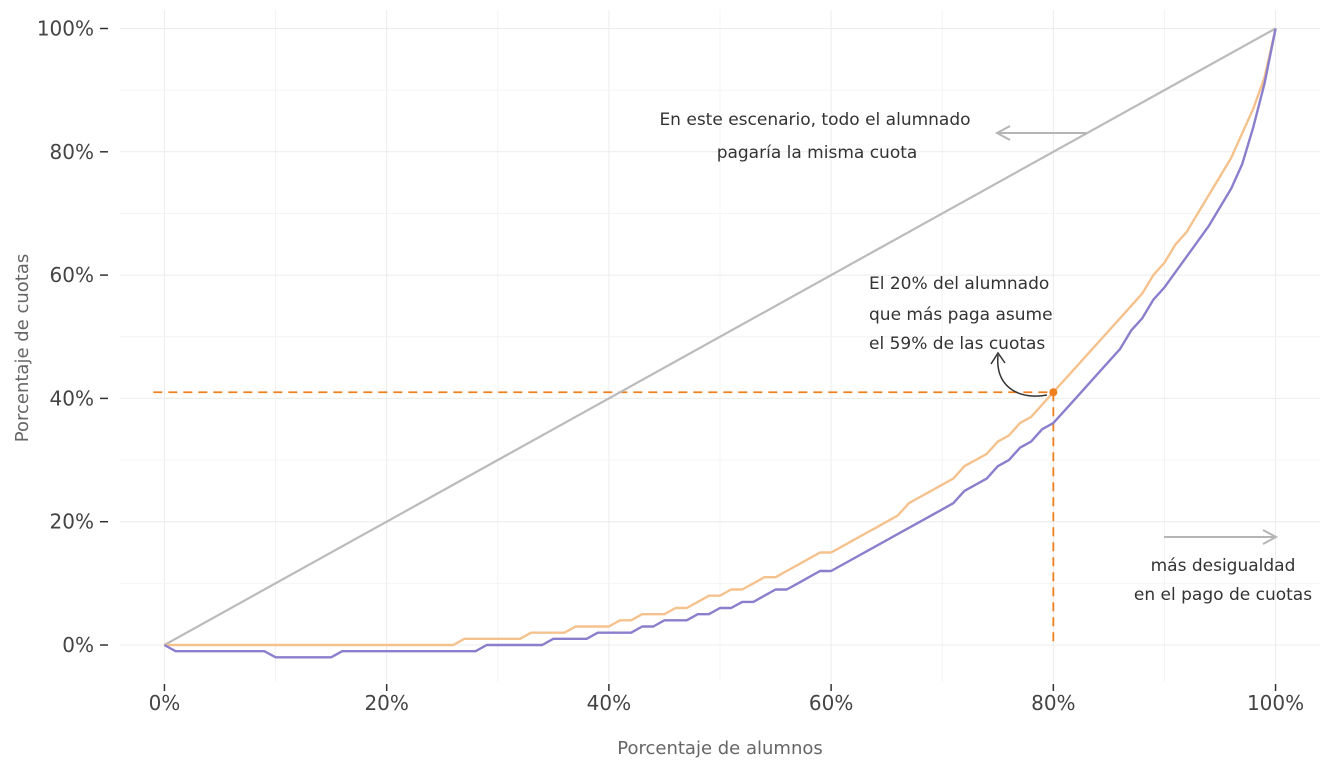  I want to click on y-tick-label: 80%, so click(72, 152).